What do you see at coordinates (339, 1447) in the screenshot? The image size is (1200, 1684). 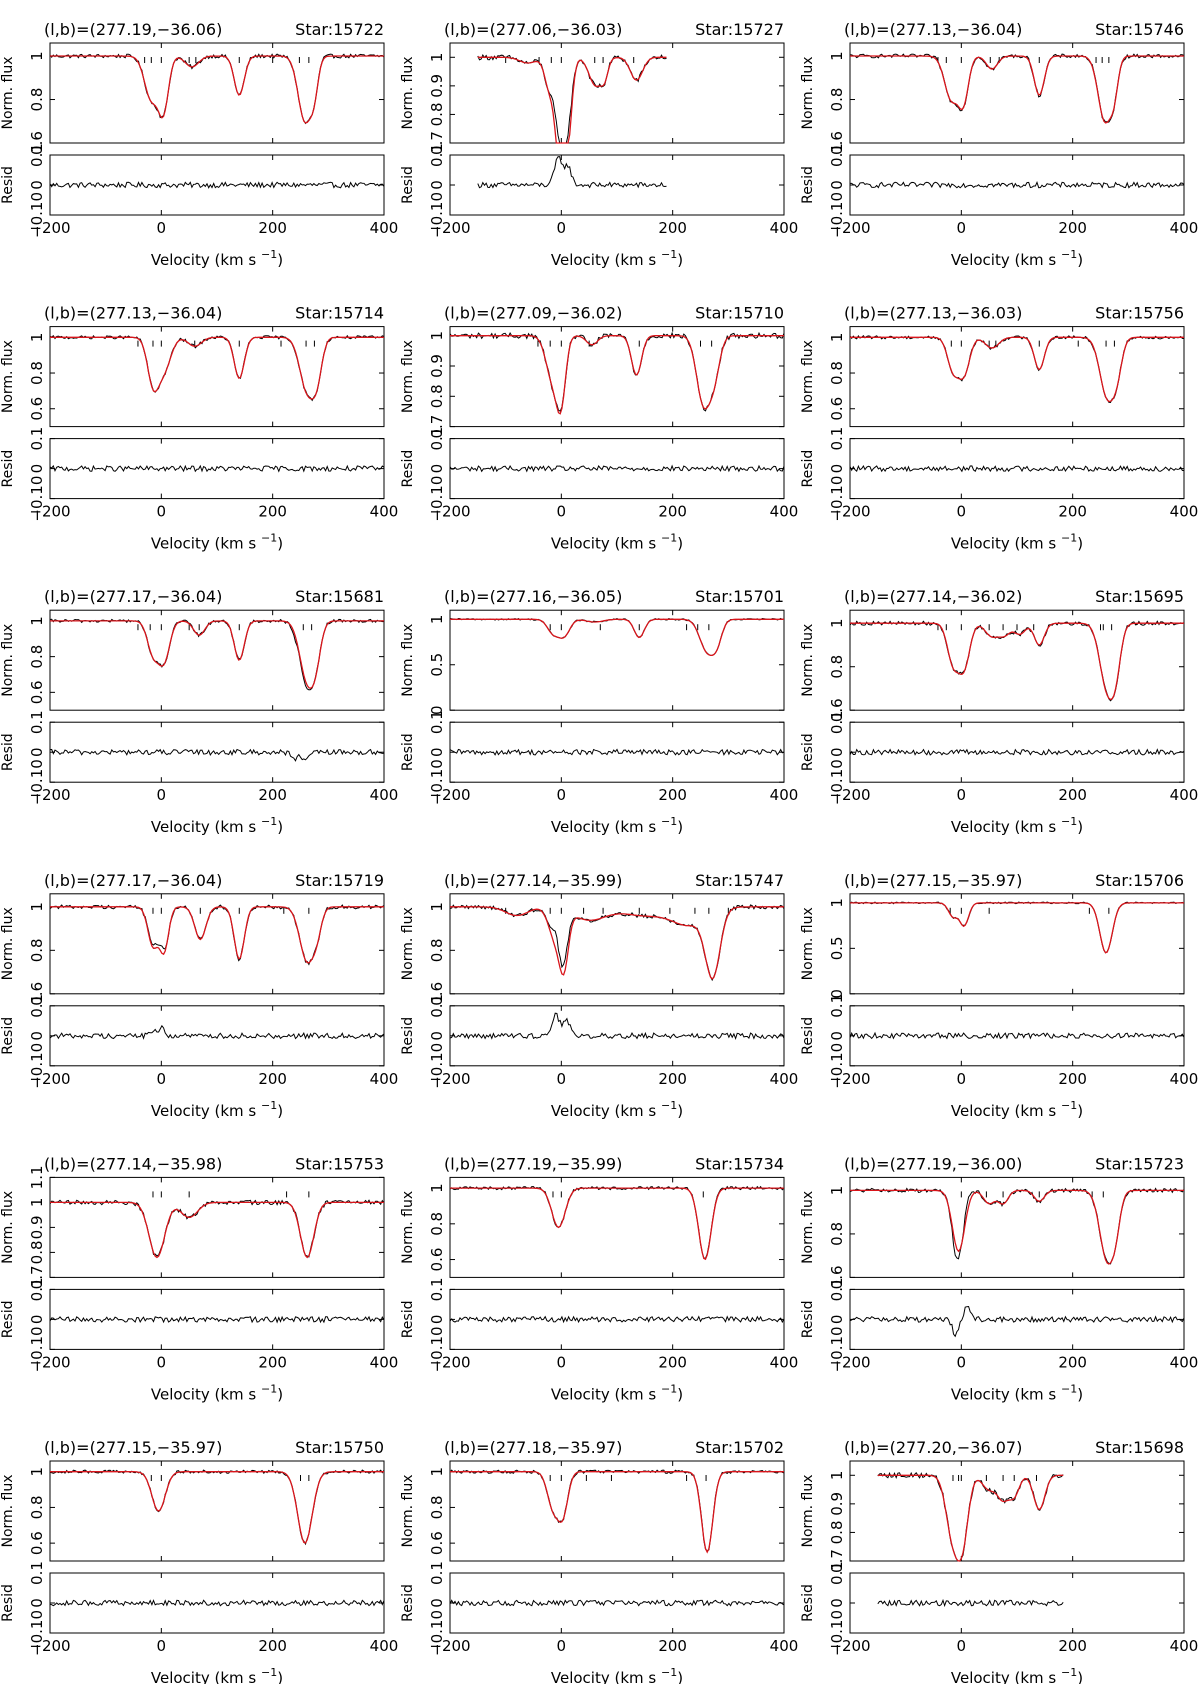 I see `panel-star-id: Star:15750` at bounding box center [339, 1447].